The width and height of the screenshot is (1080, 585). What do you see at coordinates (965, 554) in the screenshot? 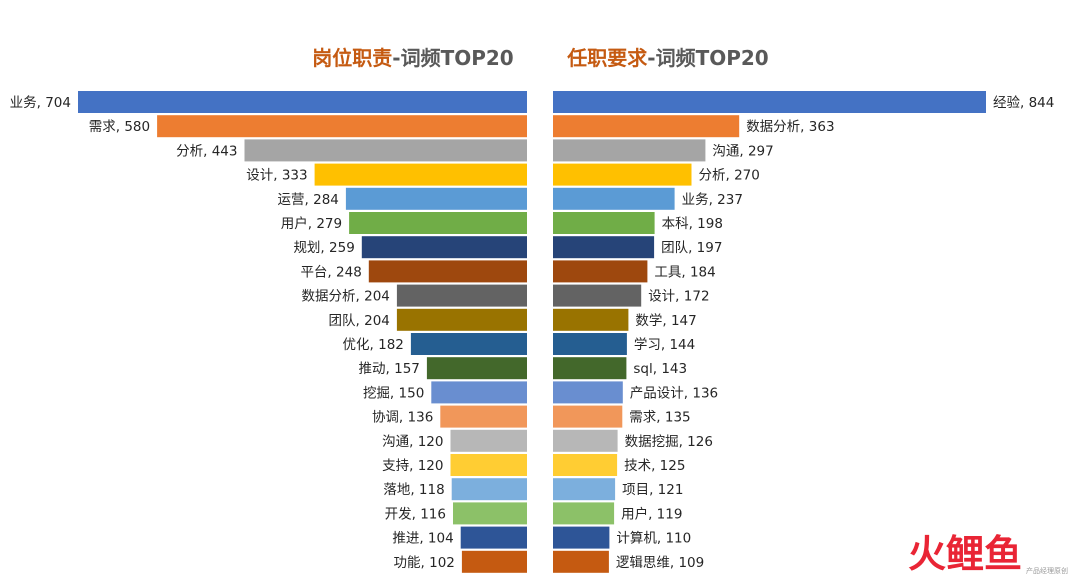
I see `watermark-text: 火鲤鱼` at bounding box center [965, 554].